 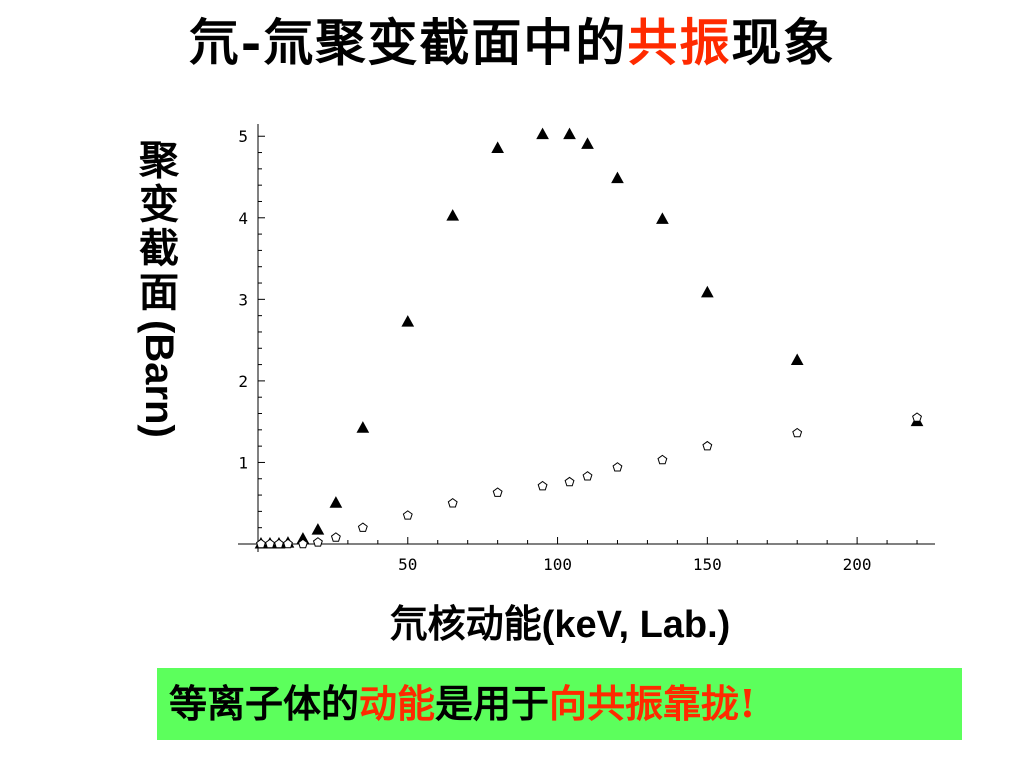 What do you see at coordinates (264, 703) in the screenshot?
I see `banner-part1: 等离子体的` at bounding box center [264, 703].